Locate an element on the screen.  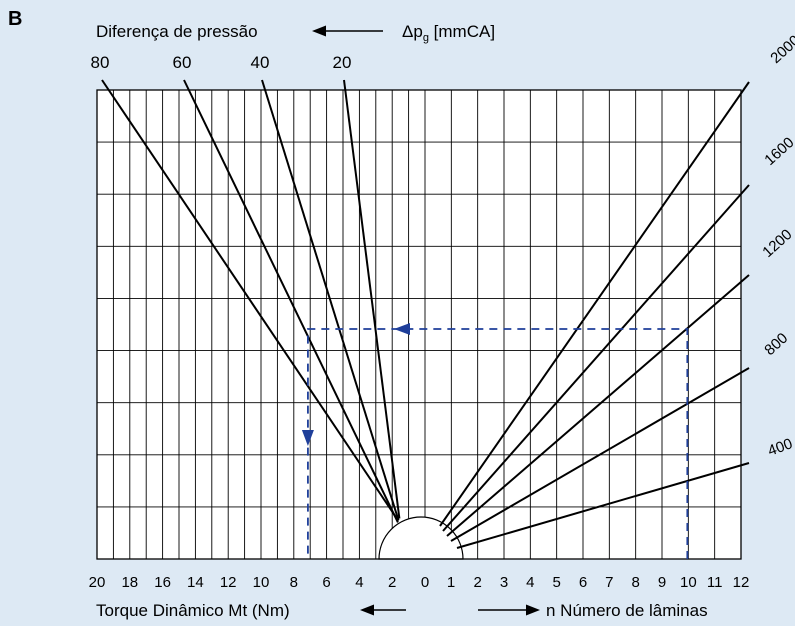
pressure-tick-label: 20 is located at coordinates (342, 62).